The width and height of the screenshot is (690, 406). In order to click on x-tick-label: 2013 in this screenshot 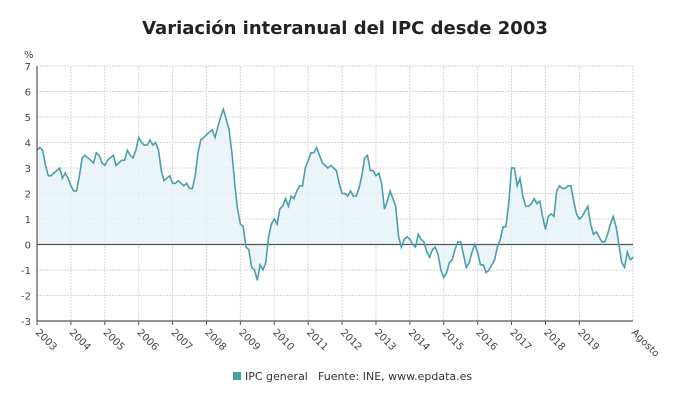, I will do `click(385, 340)`.